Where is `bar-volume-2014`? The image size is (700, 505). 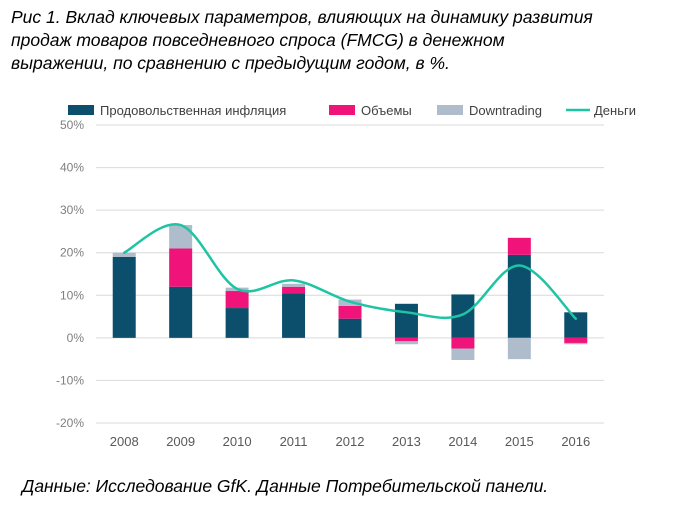
bar-volume-2014 is located at coordinates (463, 343).